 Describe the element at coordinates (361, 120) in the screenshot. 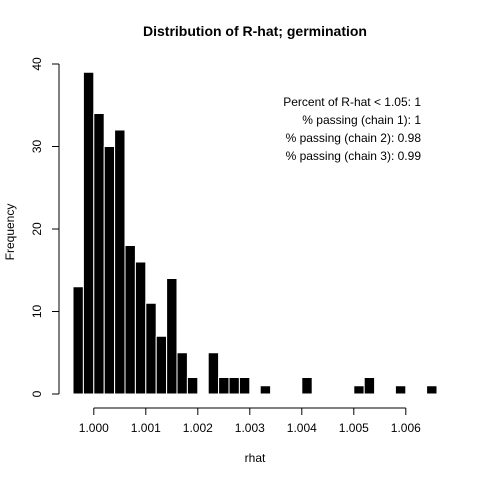

I see `annotation-text: % passing (chain 1): 1` at that location.